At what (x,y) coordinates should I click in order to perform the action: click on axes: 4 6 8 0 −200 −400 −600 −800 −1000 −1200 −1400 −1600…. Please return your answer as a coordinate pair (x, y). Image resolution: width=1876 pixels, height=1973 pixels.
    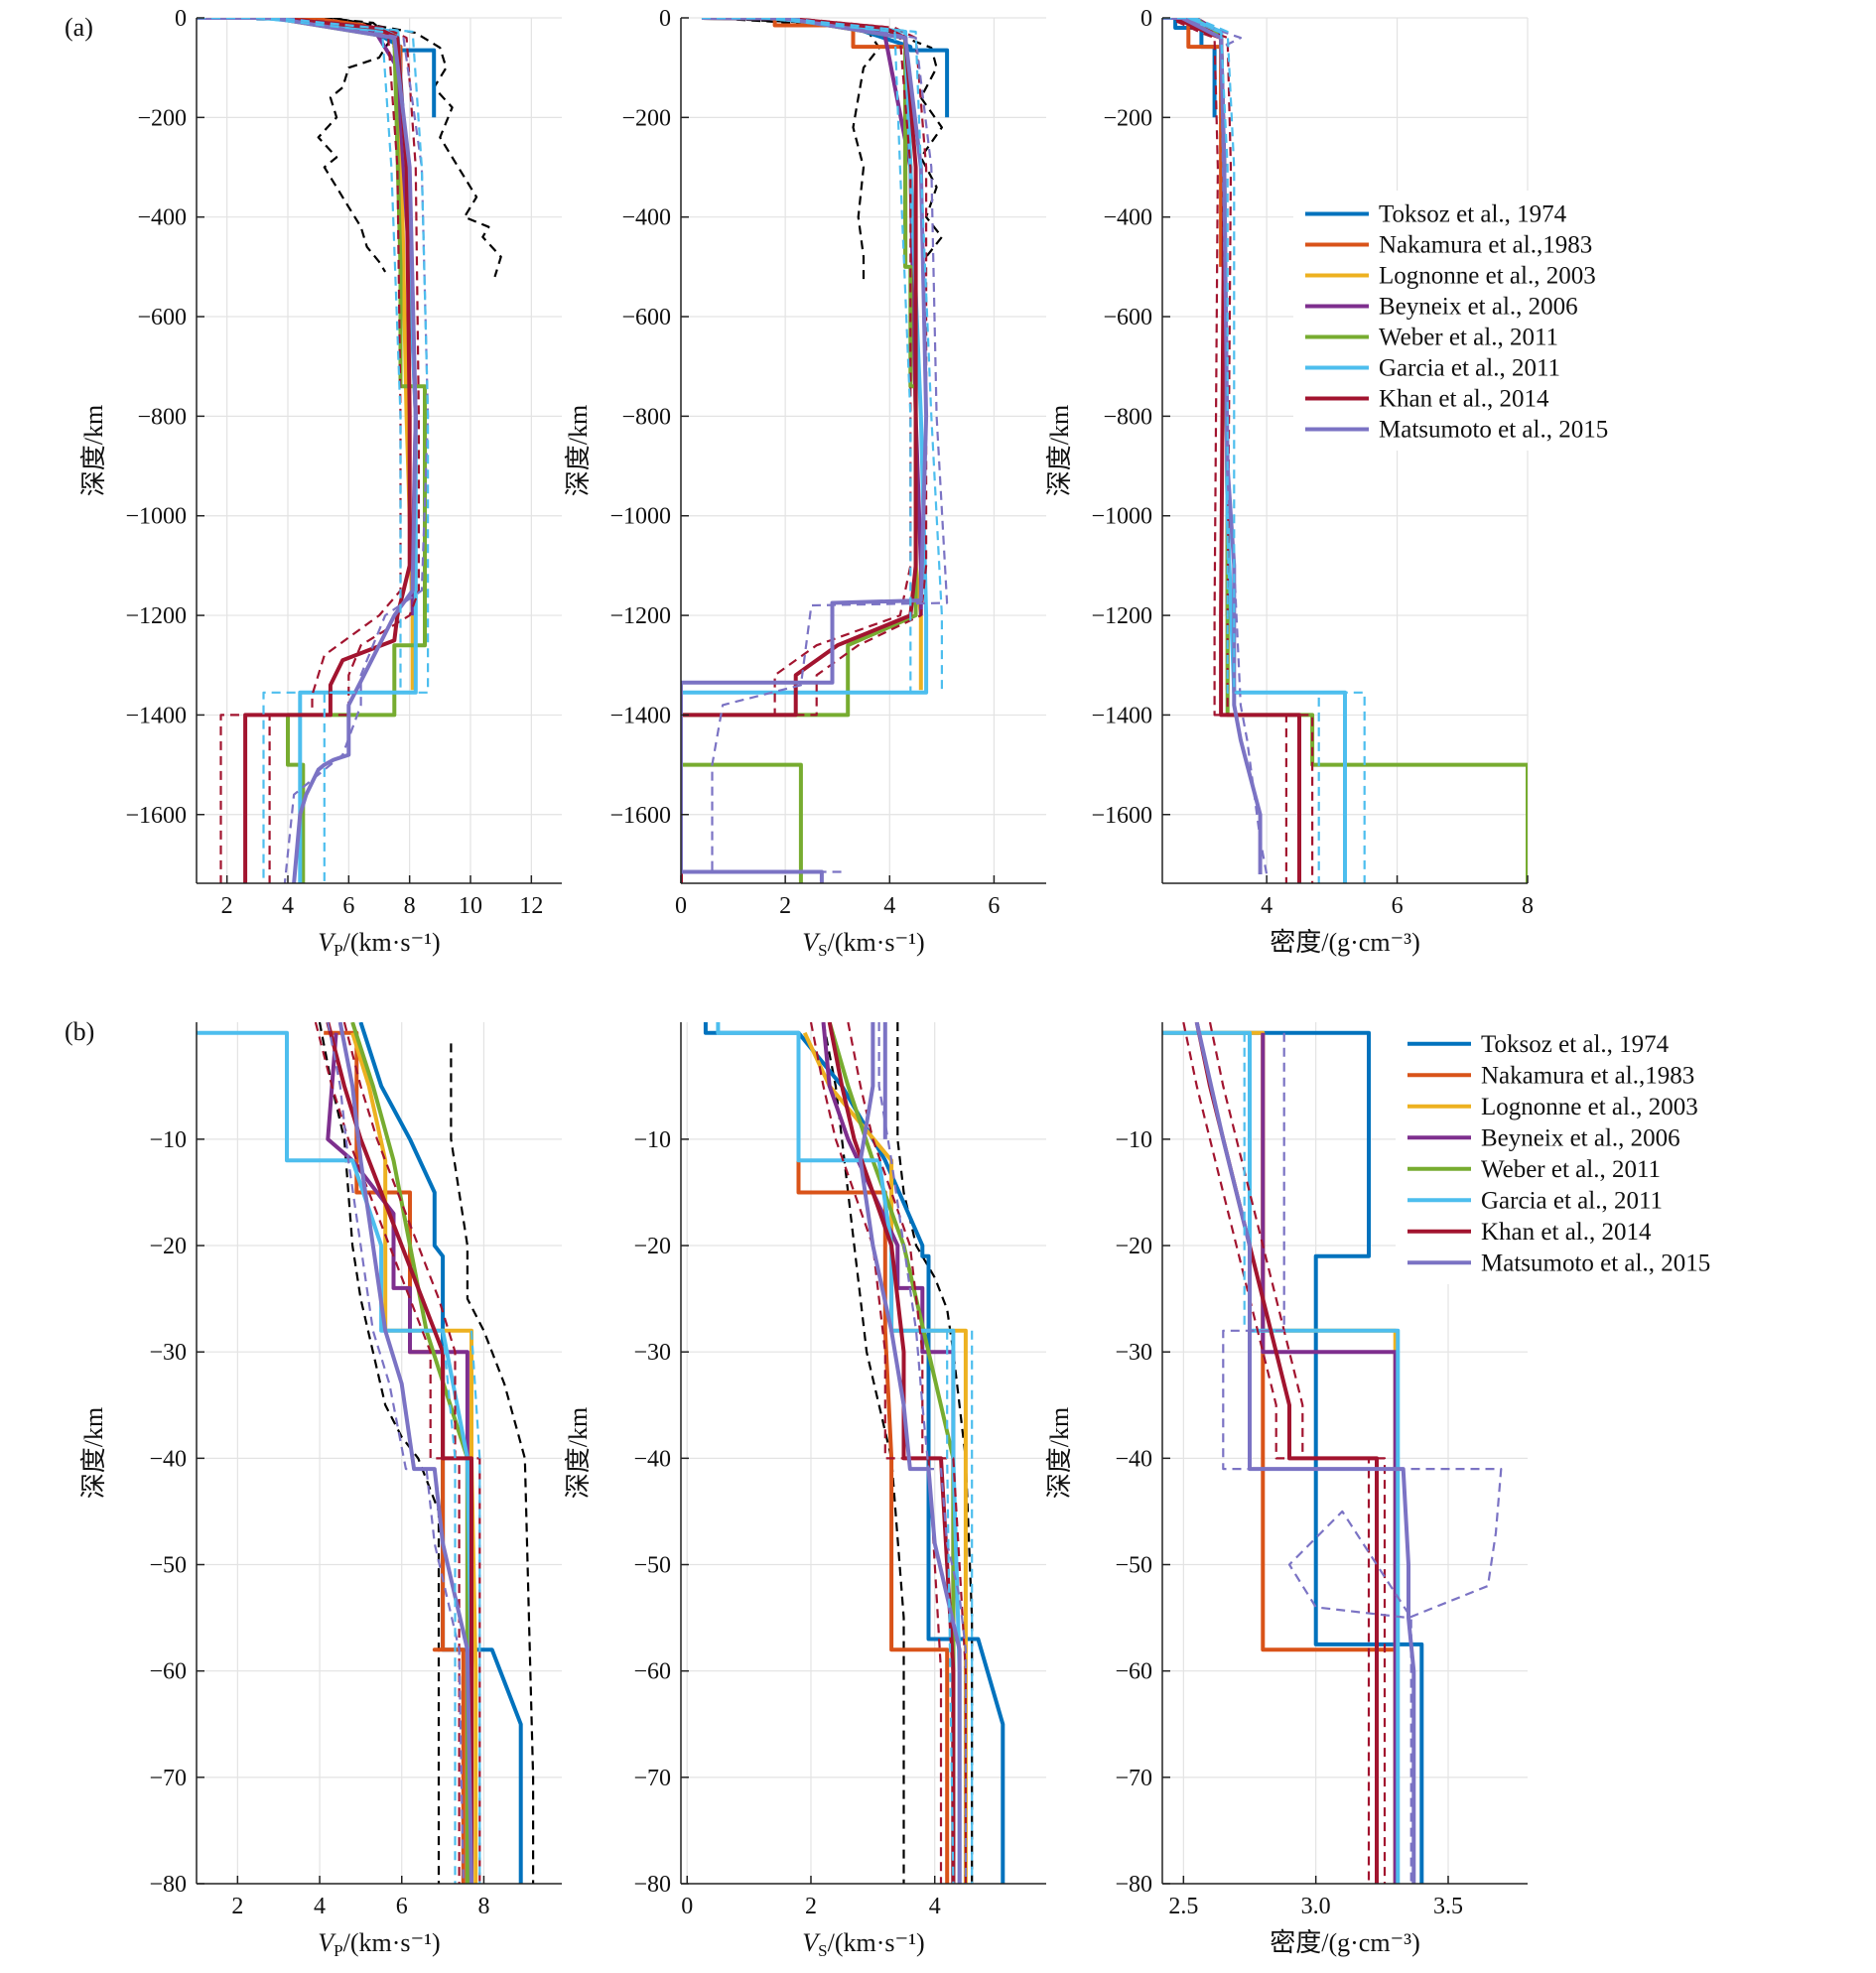
    Looking at the image, I should click on (1289, 481).